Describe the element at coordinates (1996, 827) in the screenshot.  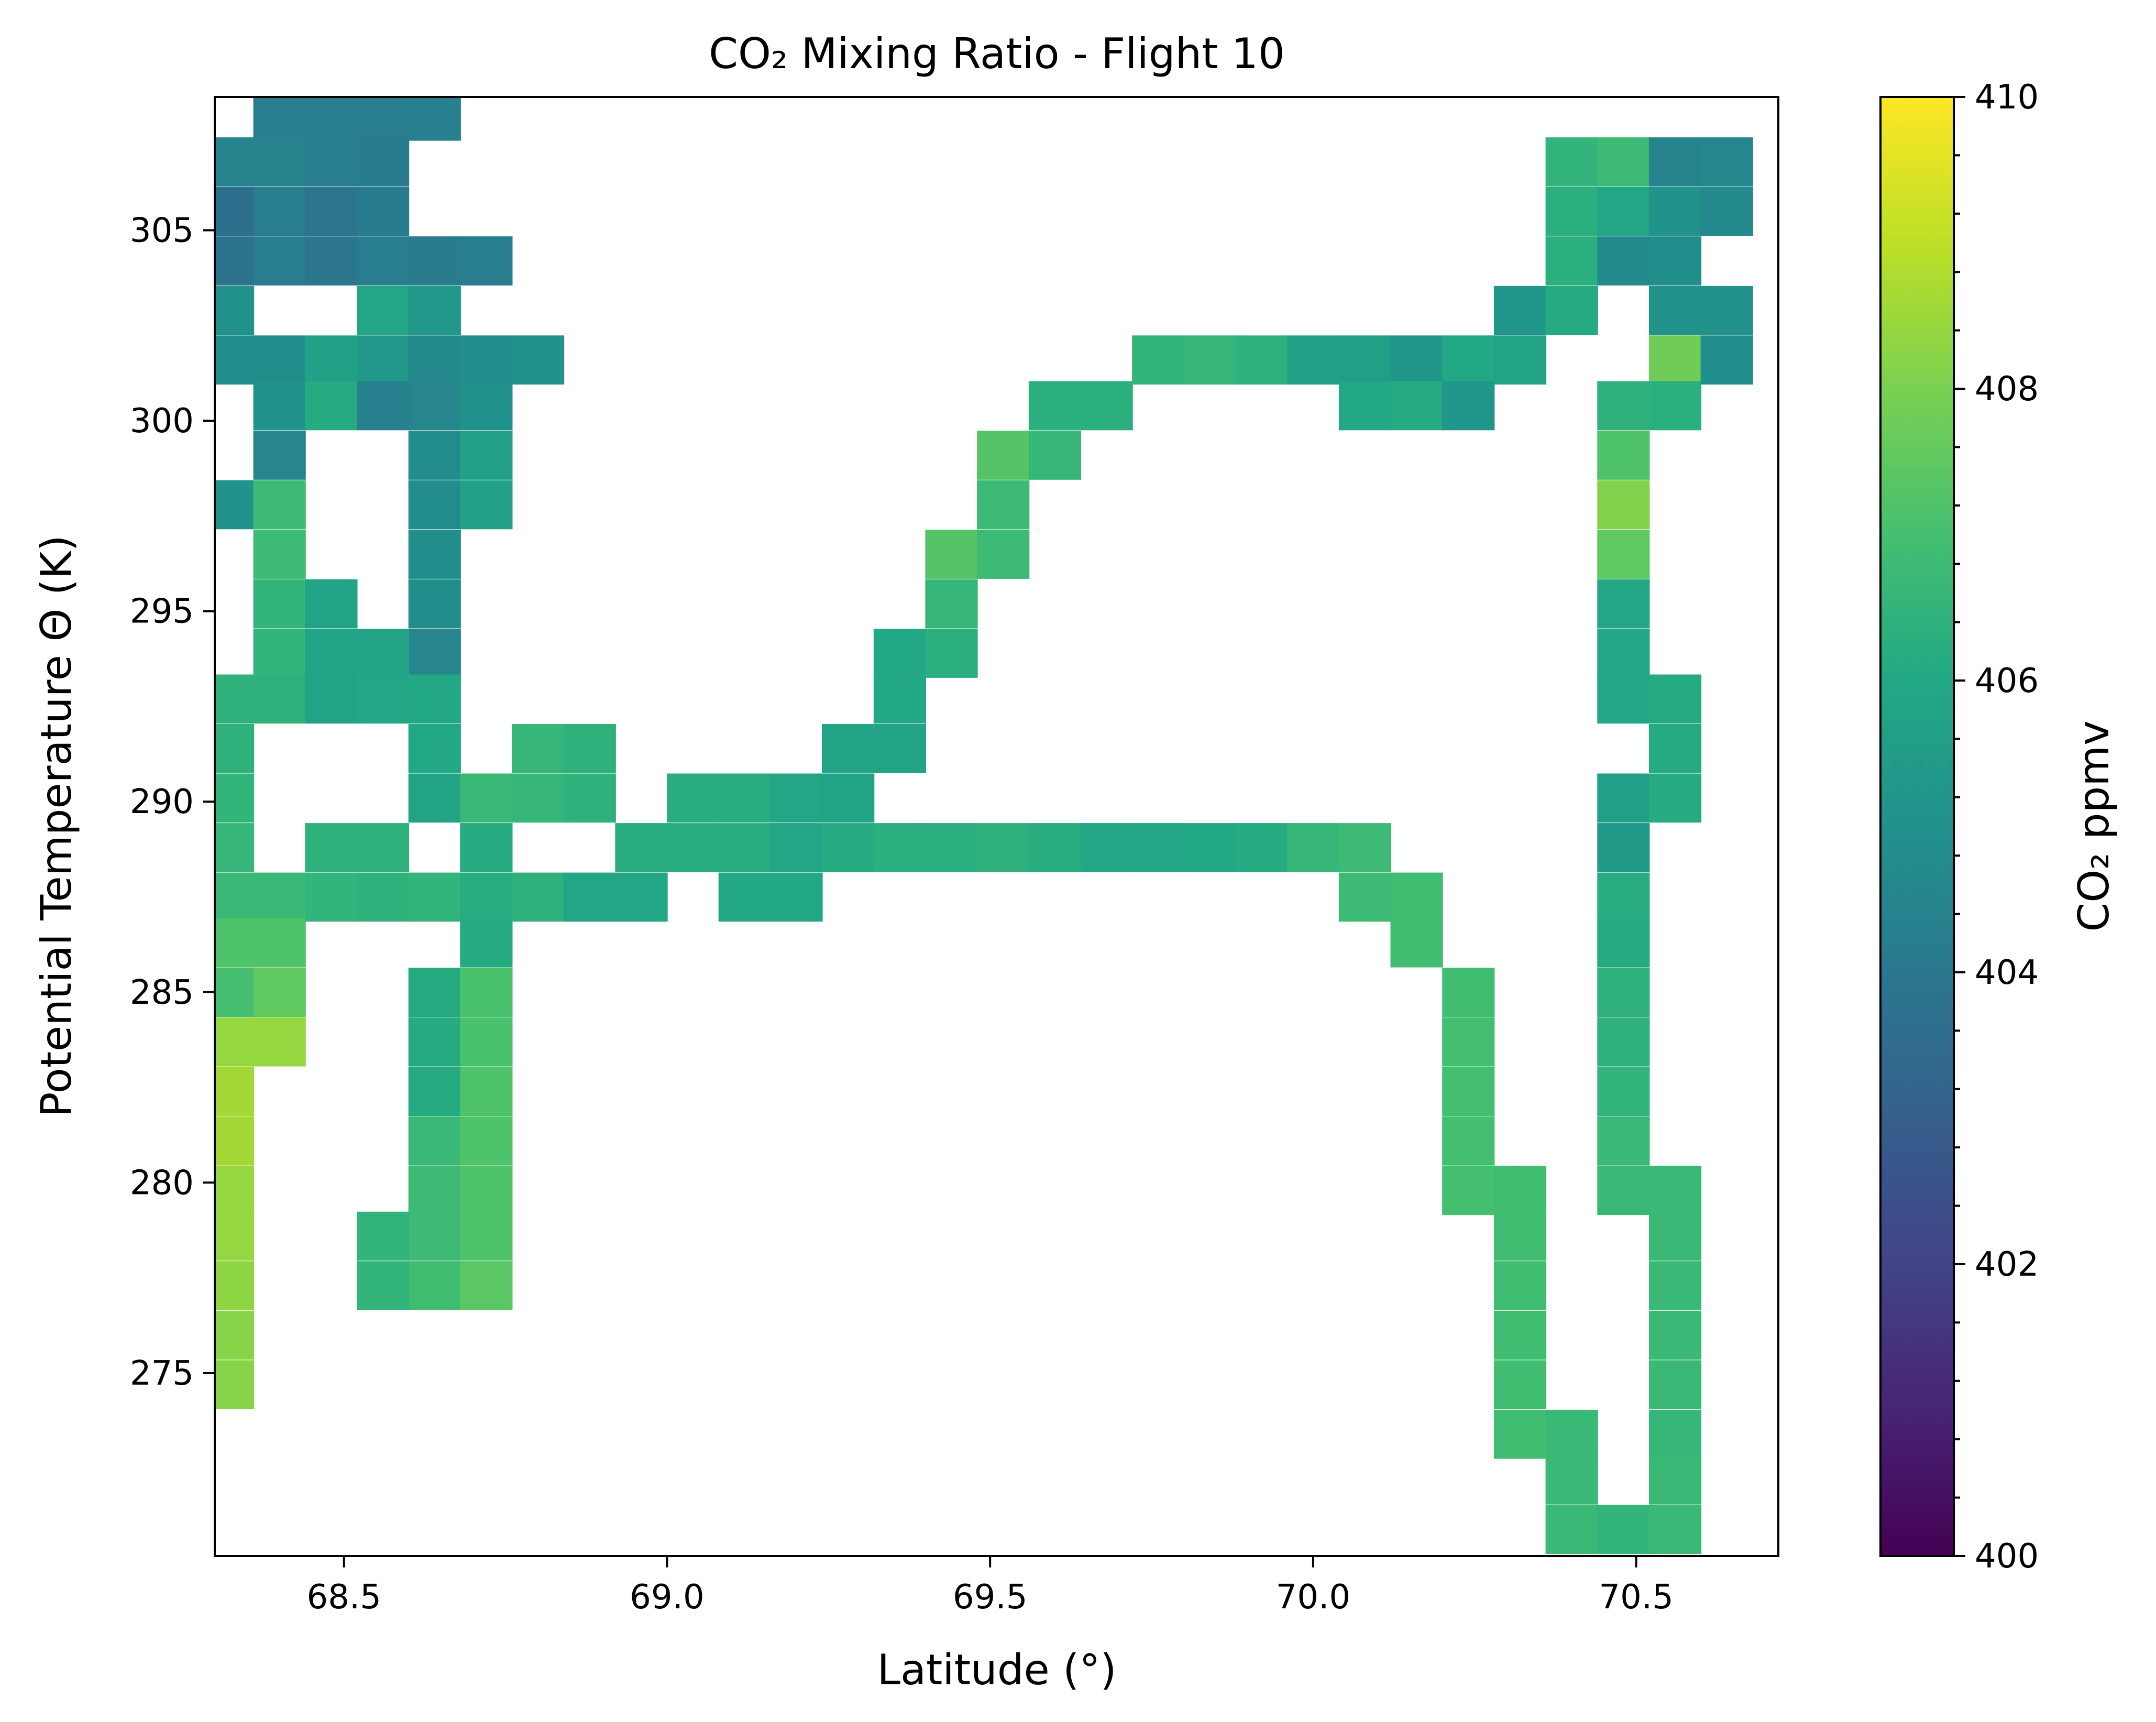
I see `colorbar-axis: 400 402 404 406 408 410` at that location.